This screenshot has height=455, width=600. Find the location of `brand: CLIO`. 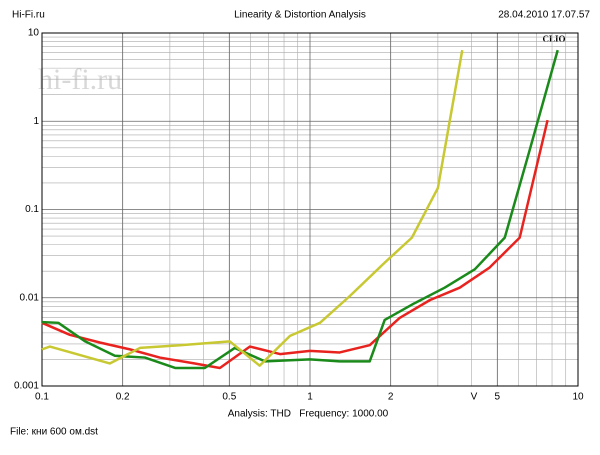

brand: CLIO is located at coordinates (553, 39).